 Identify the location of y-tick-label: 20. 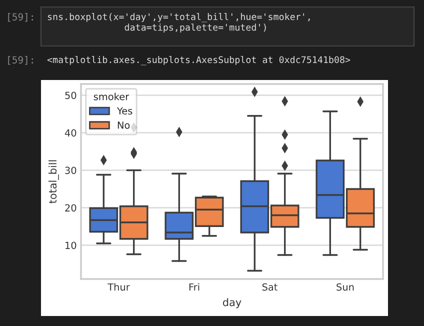
(70, 208).